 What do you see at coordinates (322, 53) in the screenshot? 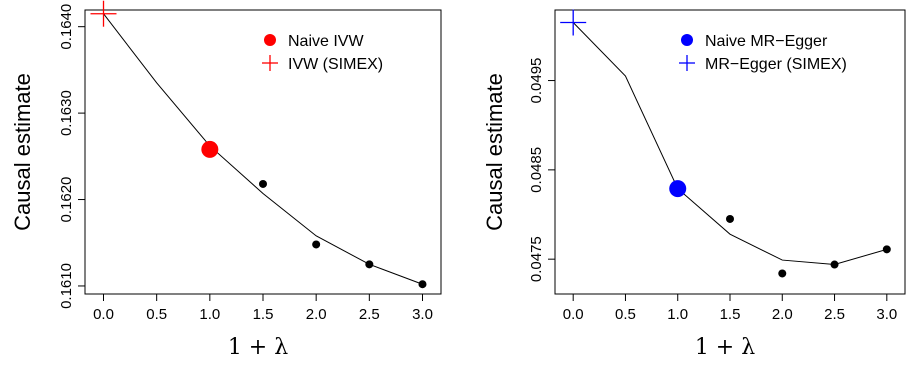
I see `legend: Naive IVW IVW (SIMEX)` at bounding box center [322, 53].